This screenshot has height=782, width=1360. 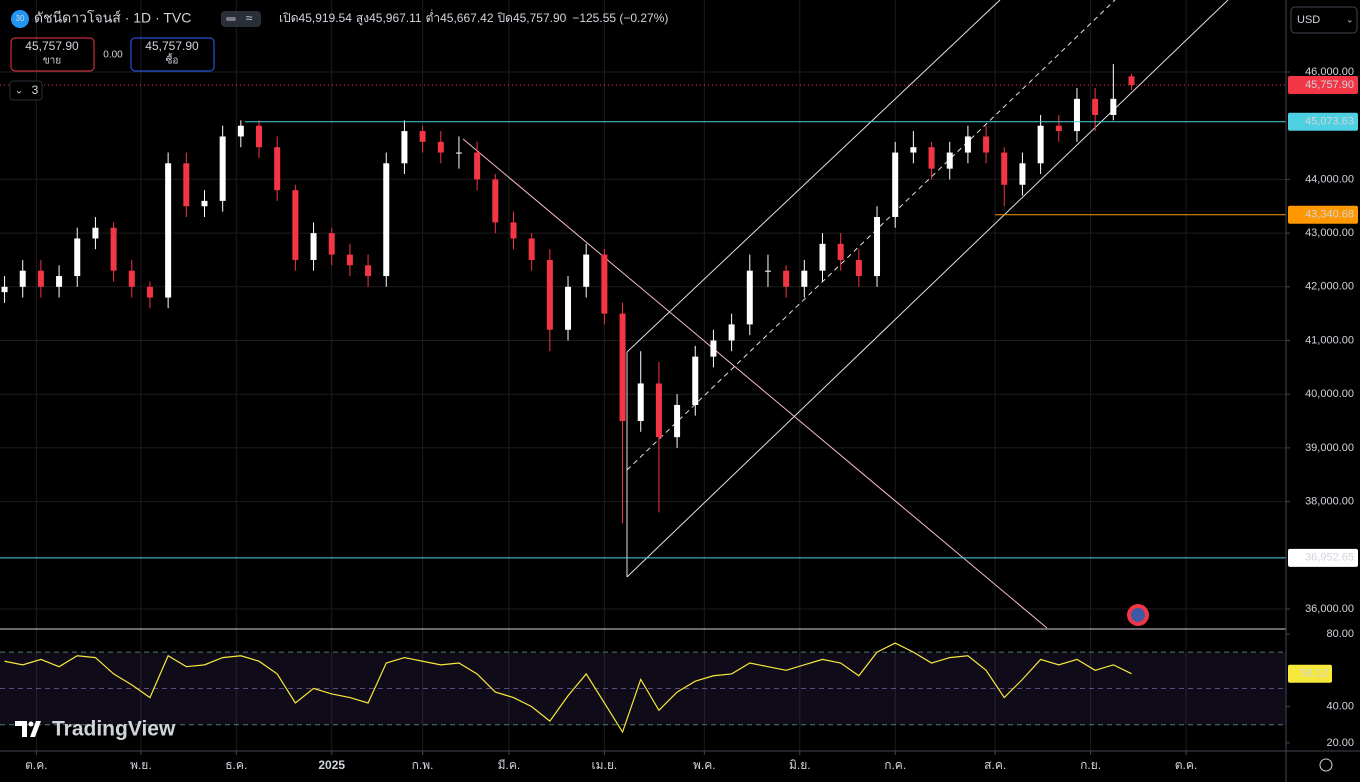 I want to click on ohlc-label: ต่ำ, so click(x=433, y=17).